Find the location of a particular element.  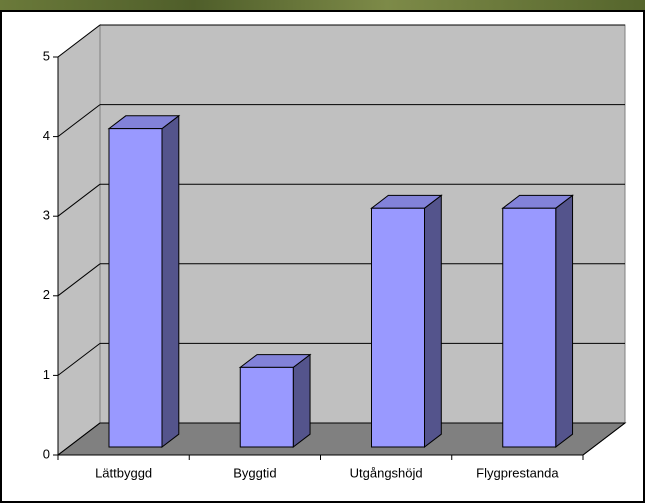

photo-strip is located at coordinates (322, 6).